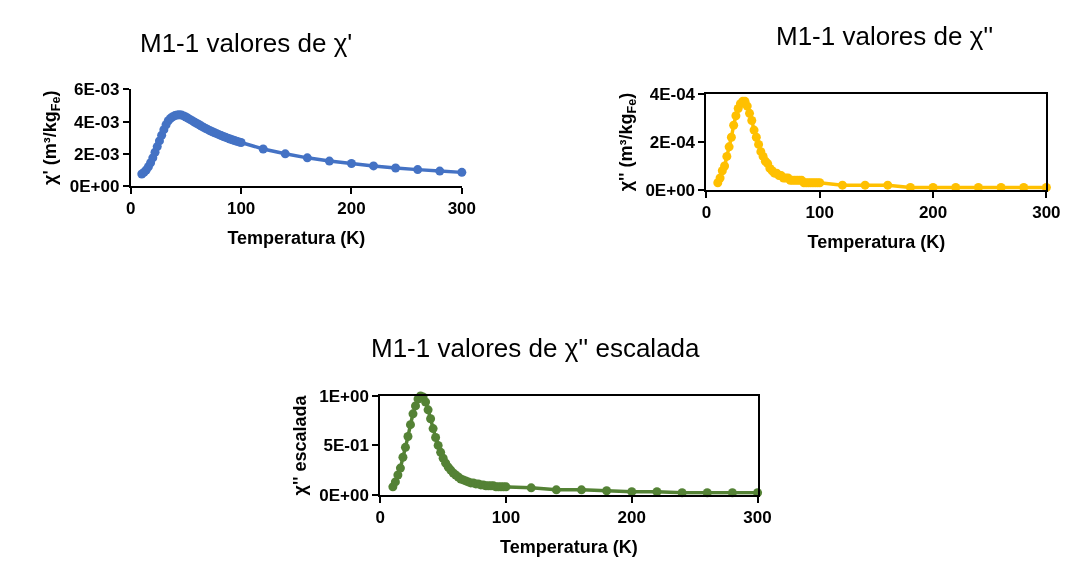 The image size is (1082, 587). I want to click on y-tick-label: 4E-04, so click(672, 95).